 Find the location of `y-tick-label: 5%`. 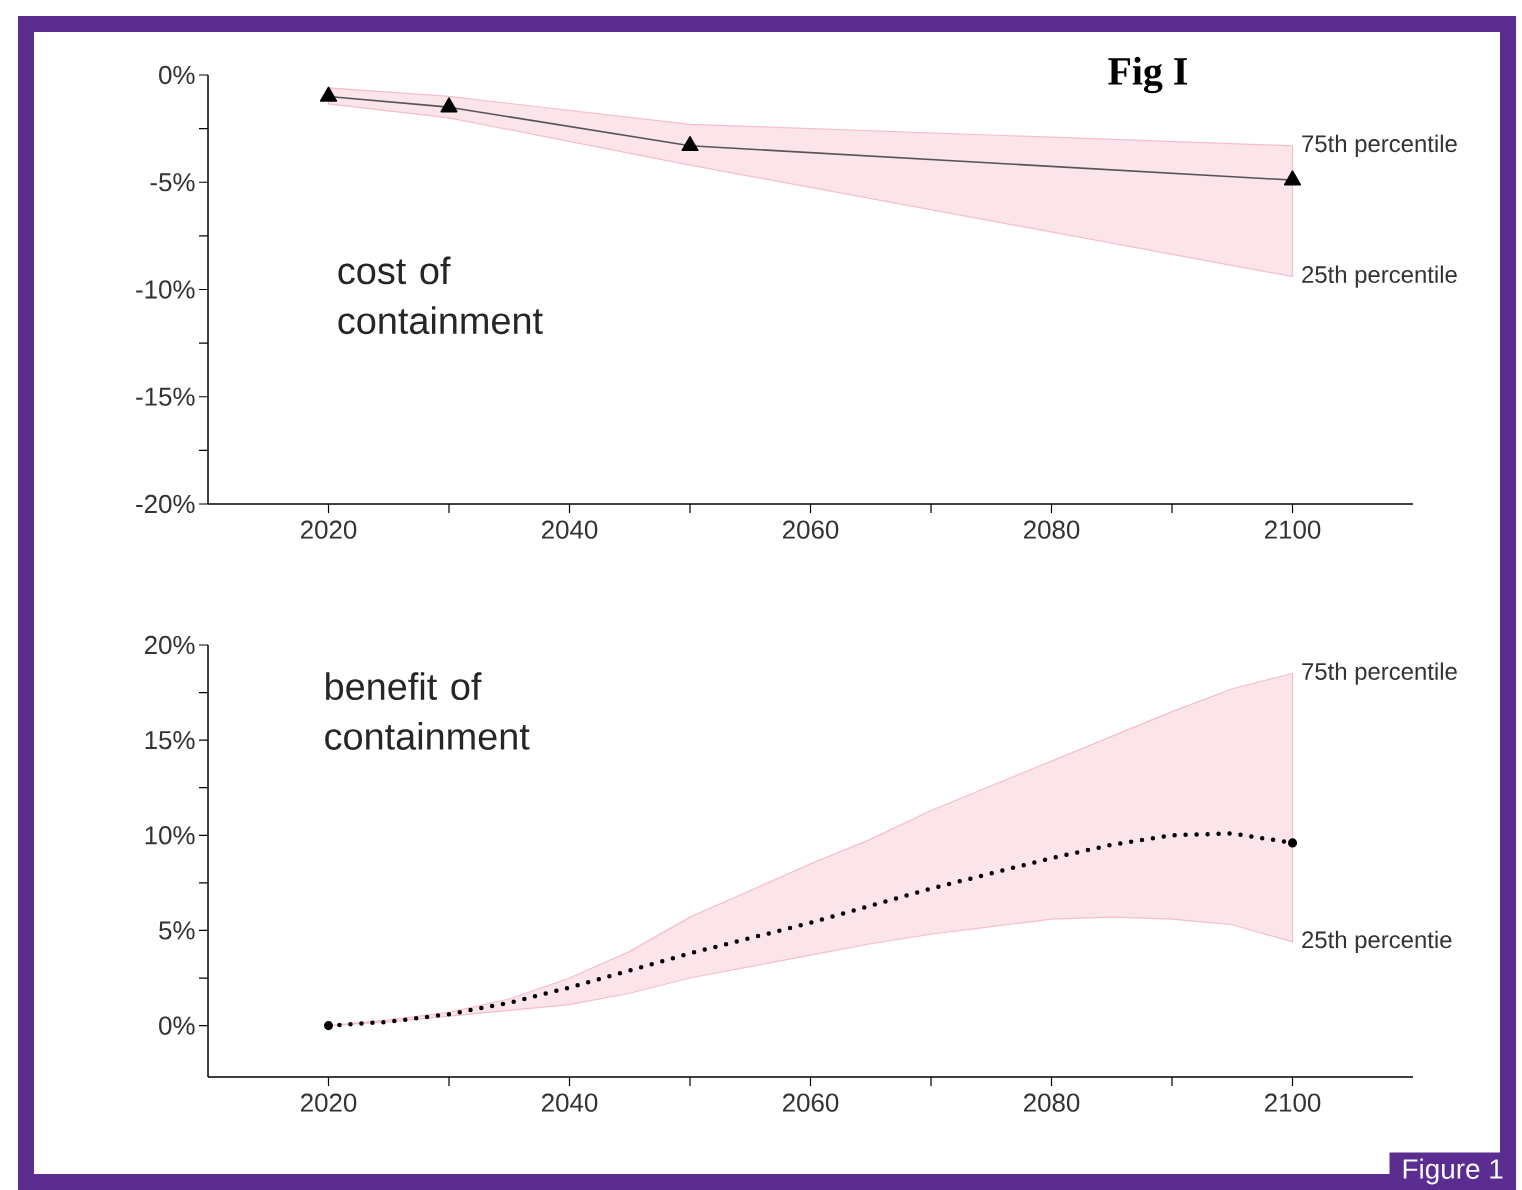

y-tick-label: 5% is located at coordinates (177, 930).